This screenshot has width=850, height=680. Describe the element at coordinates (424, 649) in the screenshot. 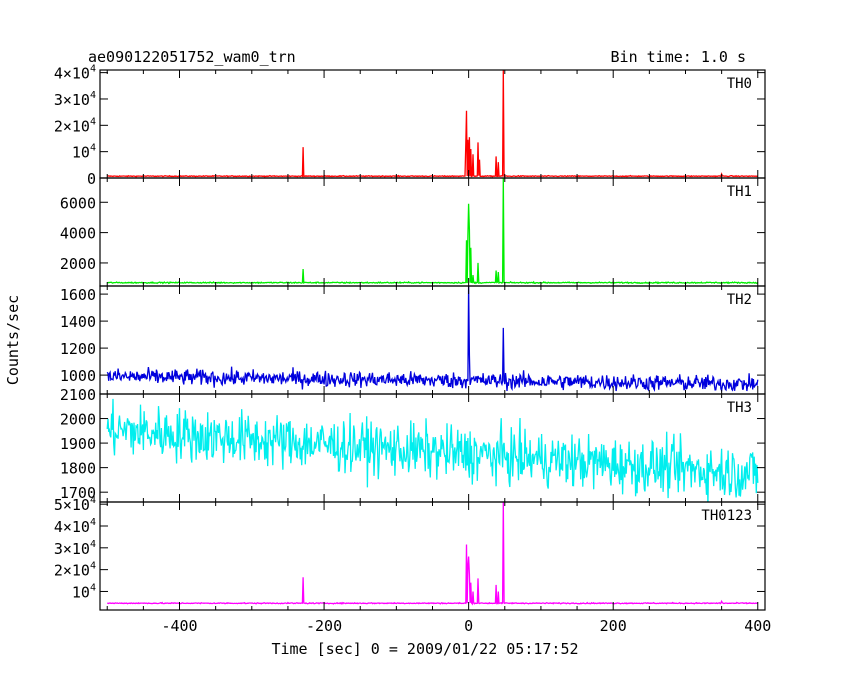

I see `x-axis-title: Time [sec] 0 = 2009/01/22 05:17:52` at that location.